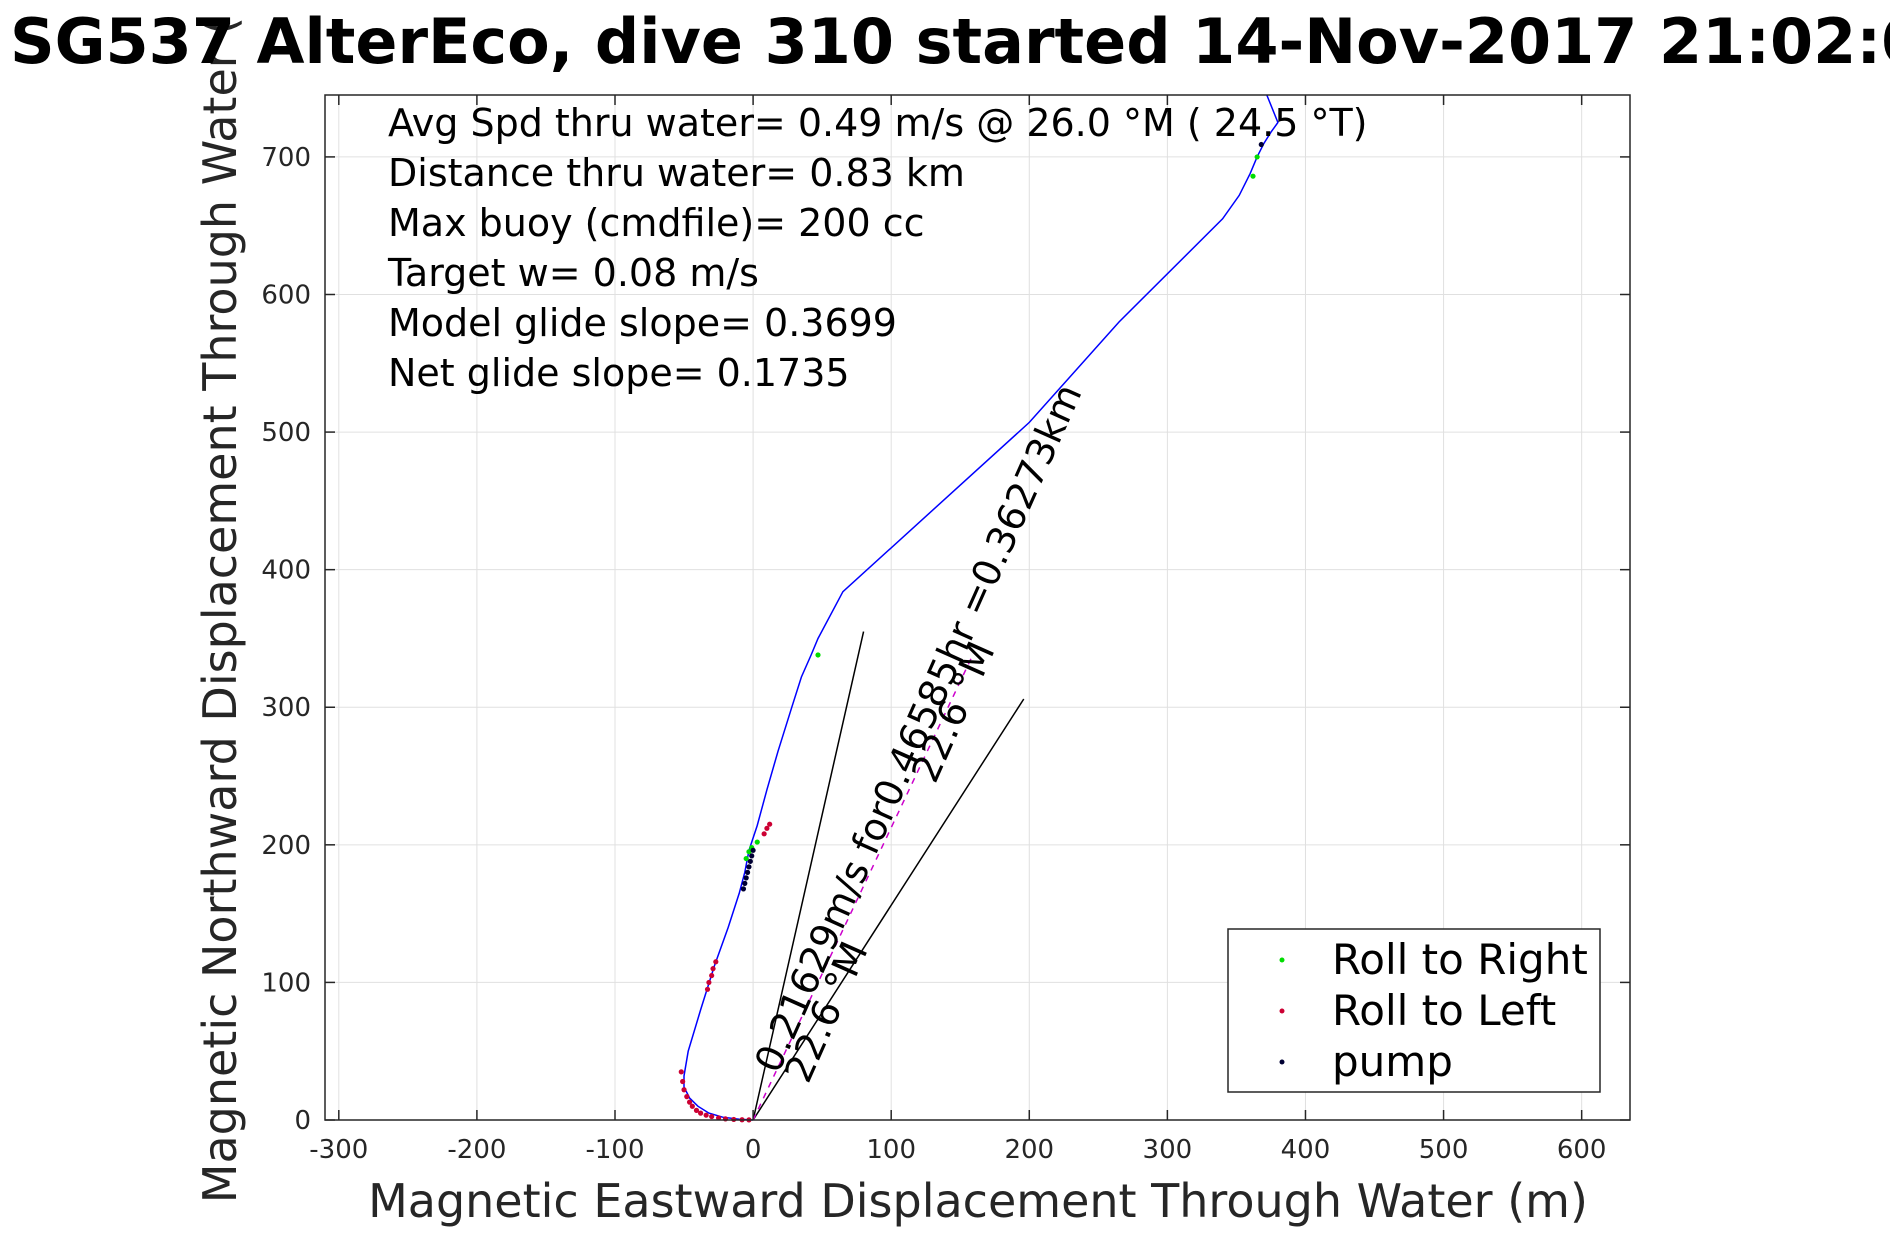 Image resolution: width=1890 pixels, height=1260 pixels. Describe the element at coordinates (1460, 959) in the screenshot. I see `legend-label-roll-right: Roll to Right` at that location.